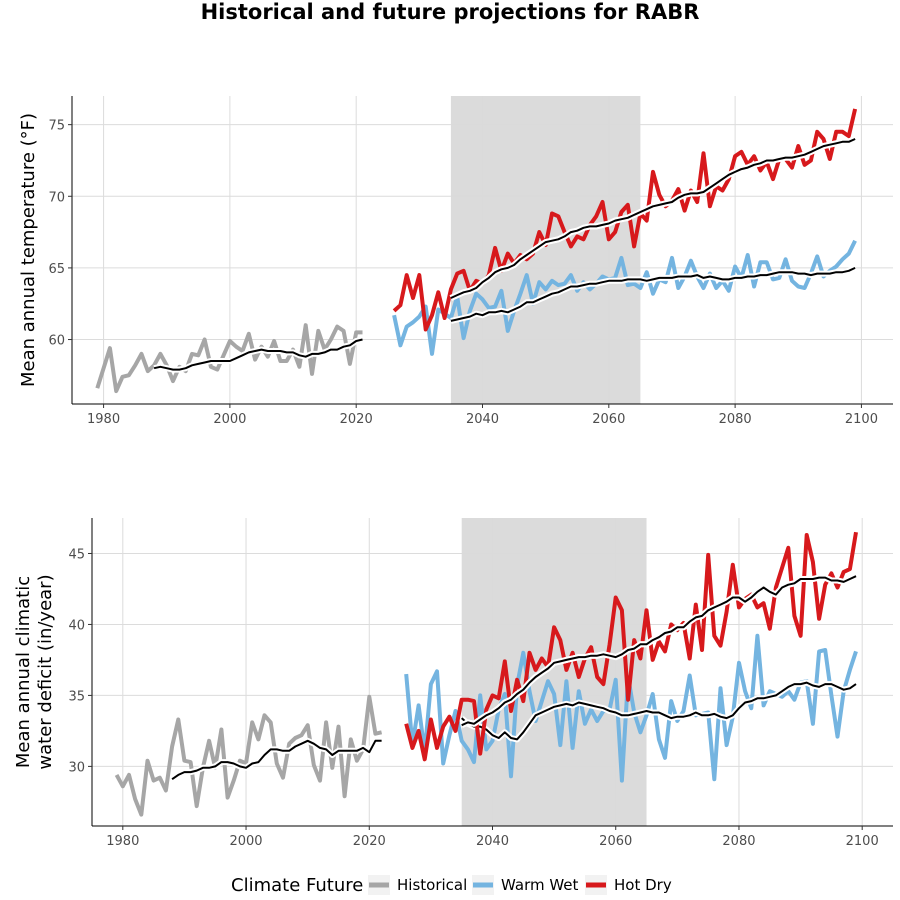 The height and width of the screenshot is (900, 900). What do you see at coordinates (659, 651) in the screenshot?
I see `water-deficit-series-hot-dry-smoothed-top` at bounding box center [659, 651].